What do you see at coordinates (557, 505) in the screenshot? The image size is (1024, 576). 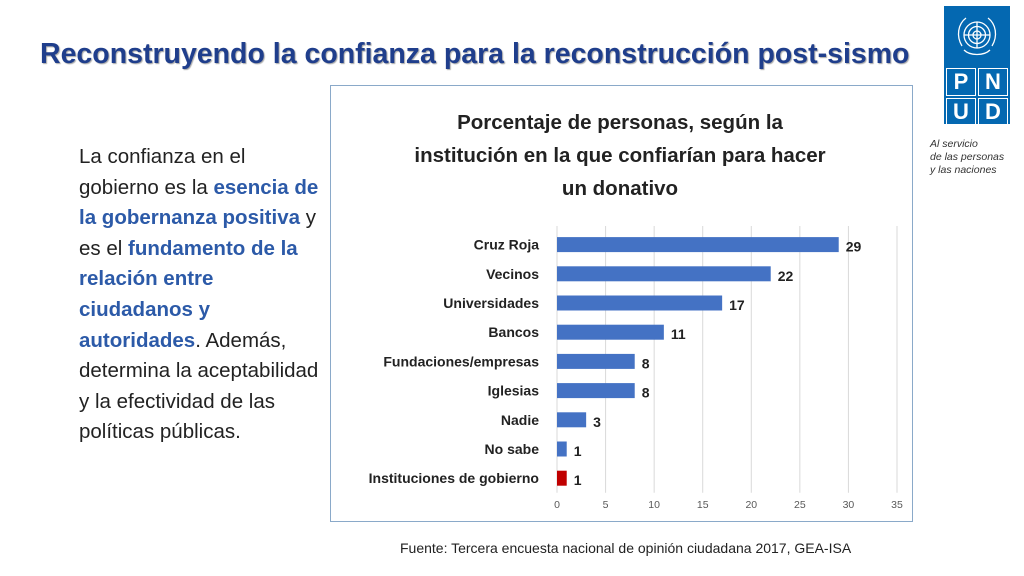 I see `x-tick-label: 0` at bounding box center [557, 505].